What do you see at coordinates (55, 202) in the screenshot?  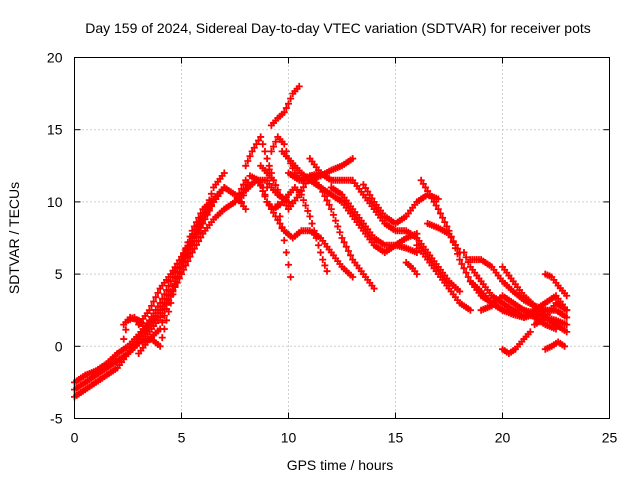 I see `y-tick-label: 10` at bounding box center [55, 202].